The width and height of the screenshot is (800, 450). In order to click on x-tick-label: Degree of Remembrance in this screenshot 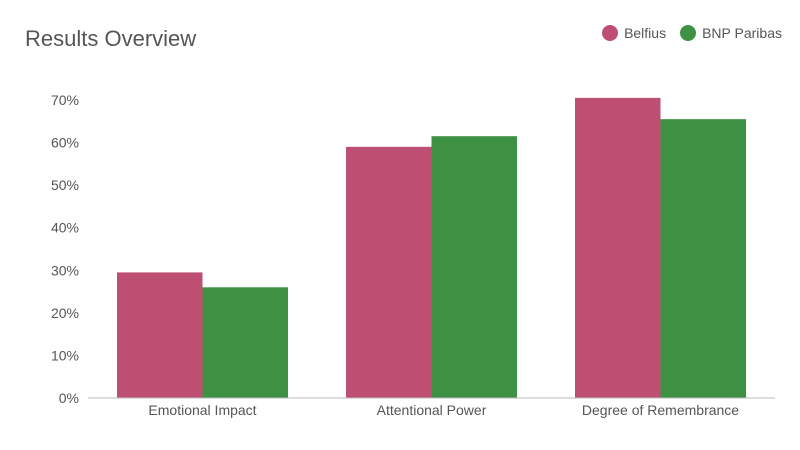, I will do `click(660, 410)`.